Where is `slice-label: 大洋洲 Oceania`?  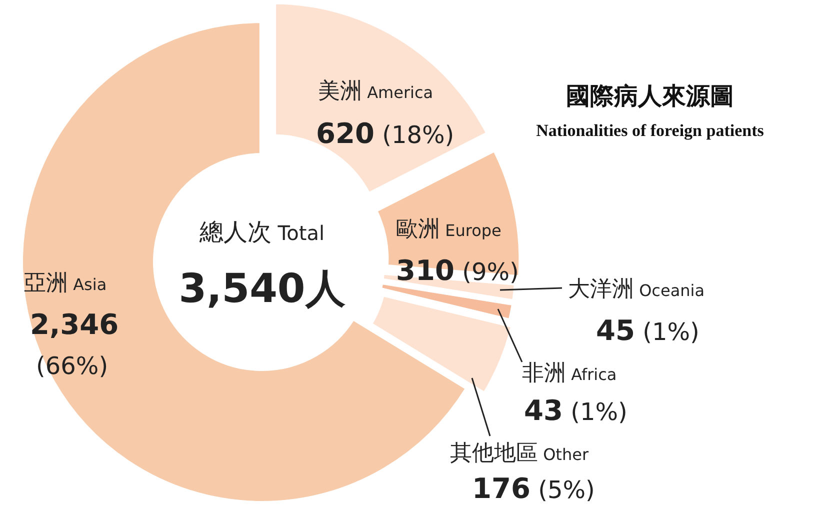 slice-label: 大洋洲 Oceania is located at coordinates (636, 289).